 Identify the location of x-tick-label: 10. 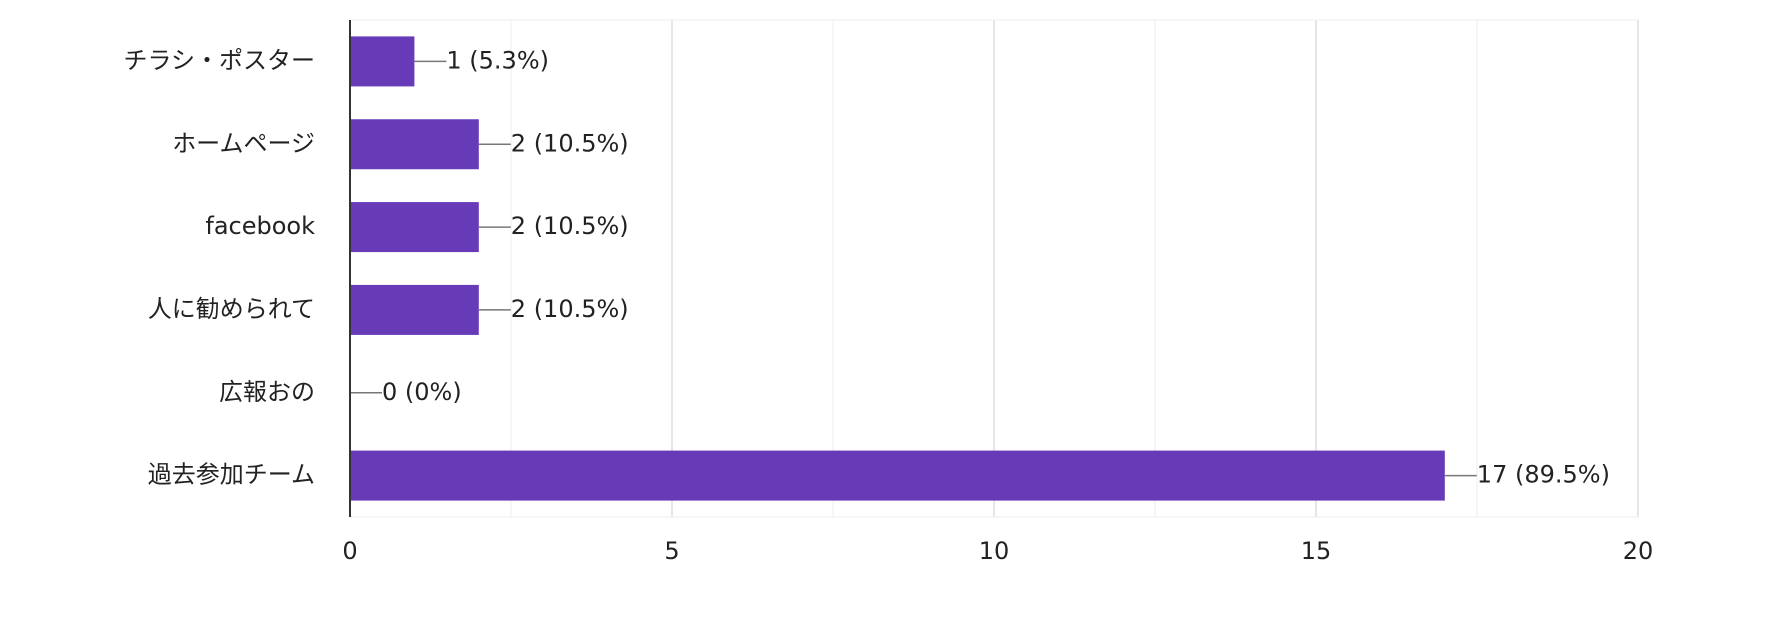
(994, 551).